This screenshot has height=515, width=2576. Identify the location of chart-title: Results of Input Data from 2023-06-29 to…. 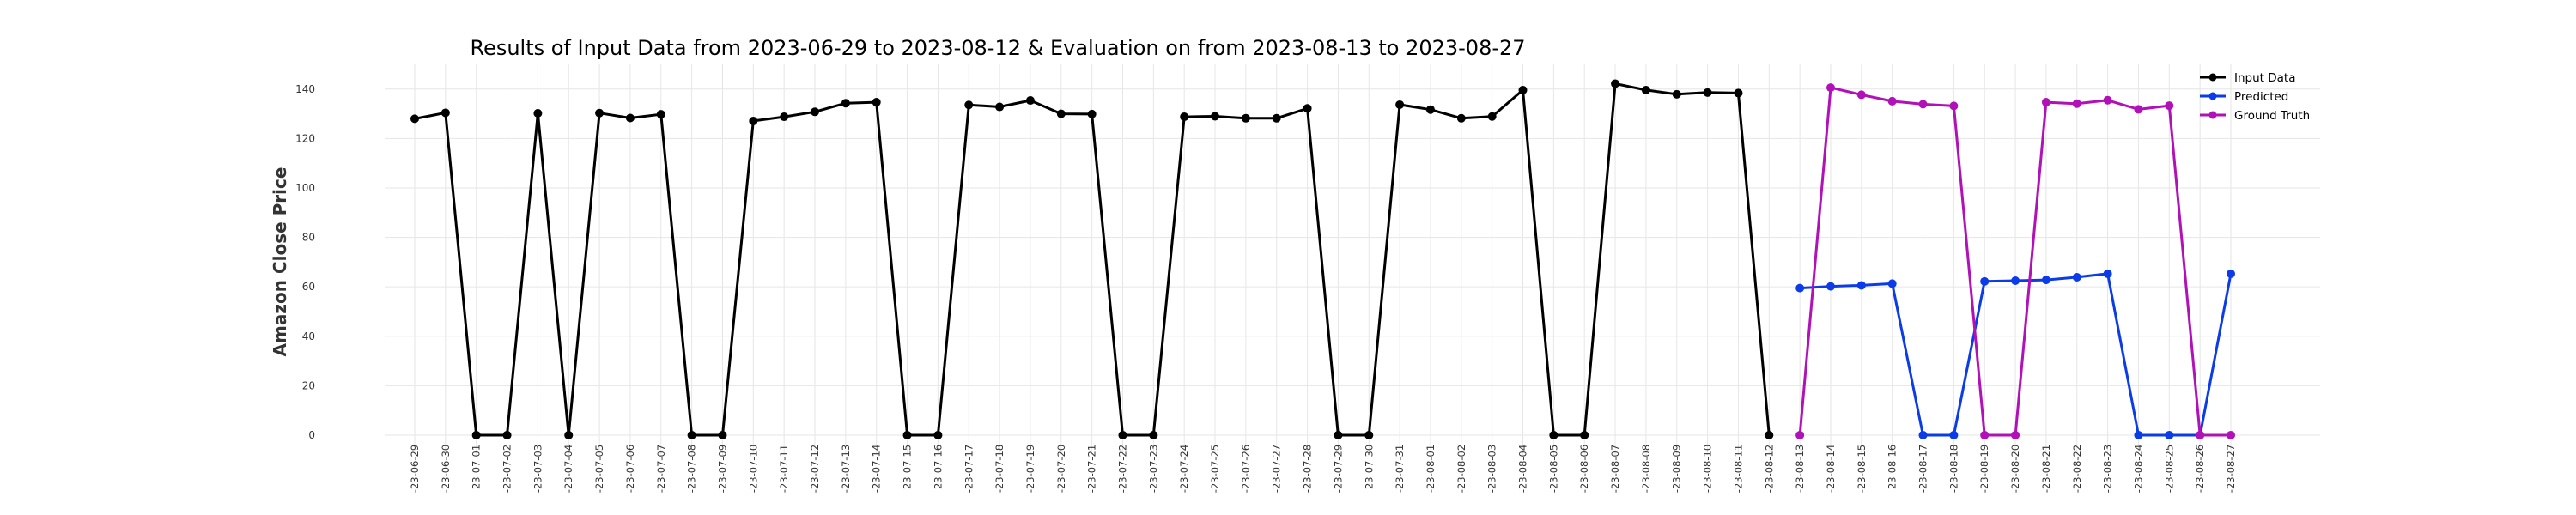
(998, 48).